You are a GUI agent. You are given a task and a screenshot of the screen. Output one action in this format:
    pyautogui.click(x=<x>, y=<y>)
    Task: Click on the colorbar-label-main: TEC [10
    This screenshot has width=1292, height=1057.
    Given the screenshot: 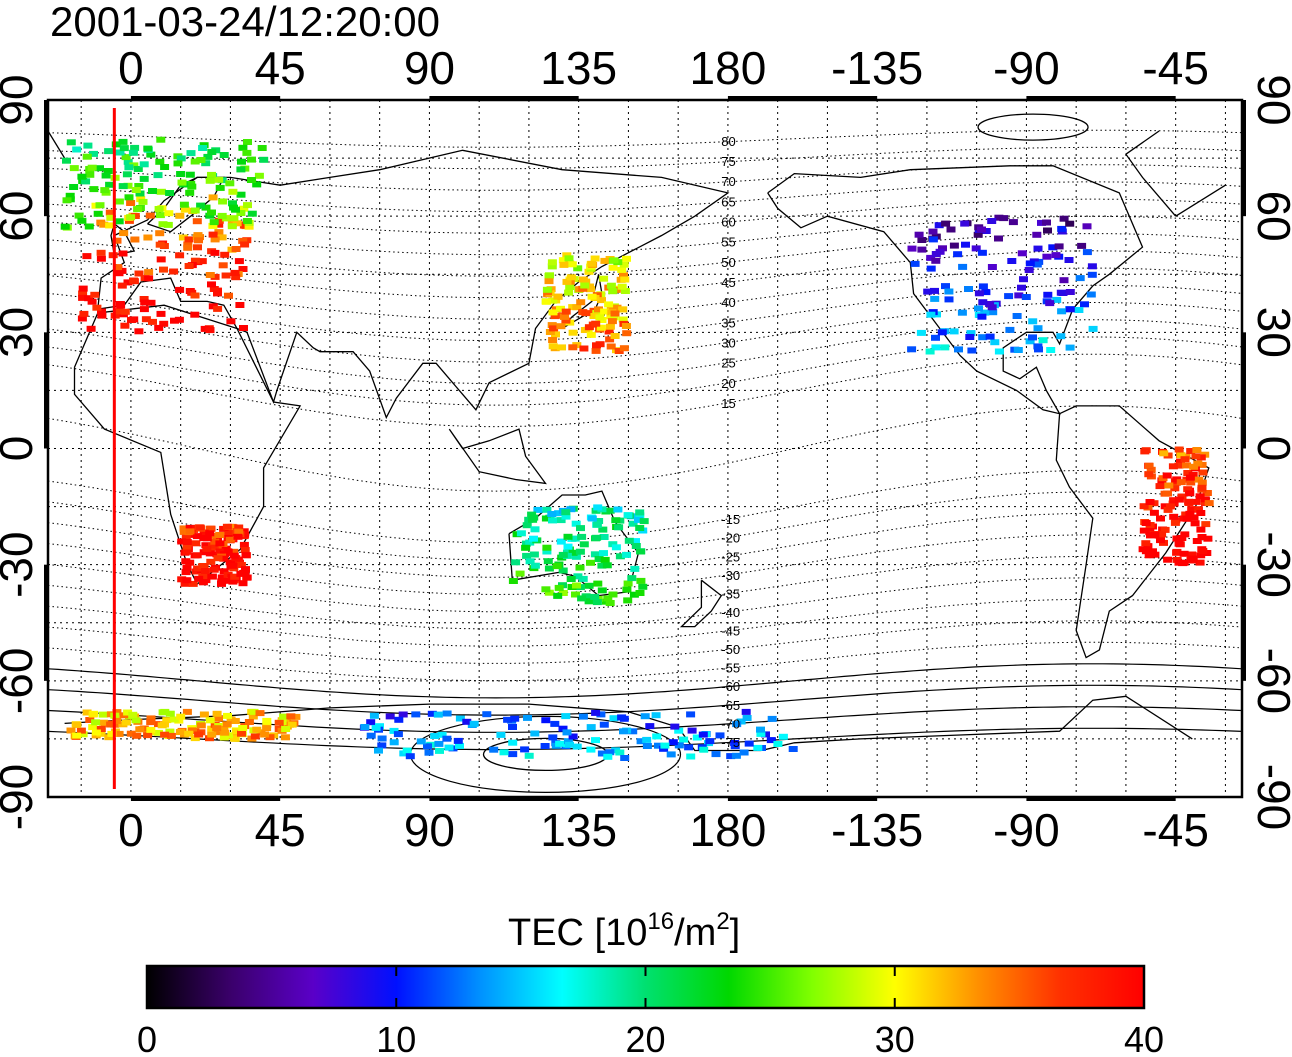 What is the action you would take?
    pyautogui.click(x=577, y=933)
    